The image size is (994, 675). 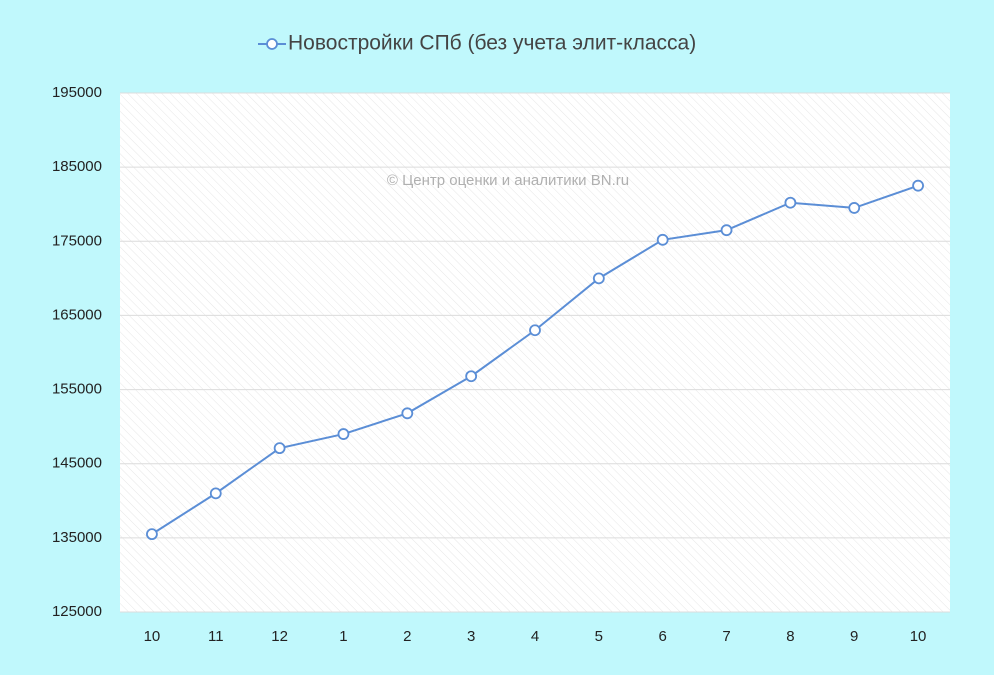 What do you see at coordinates (77, 166) in the screenshot?
I see `y-tick-label: 185000` at bounding box center [77, 166].